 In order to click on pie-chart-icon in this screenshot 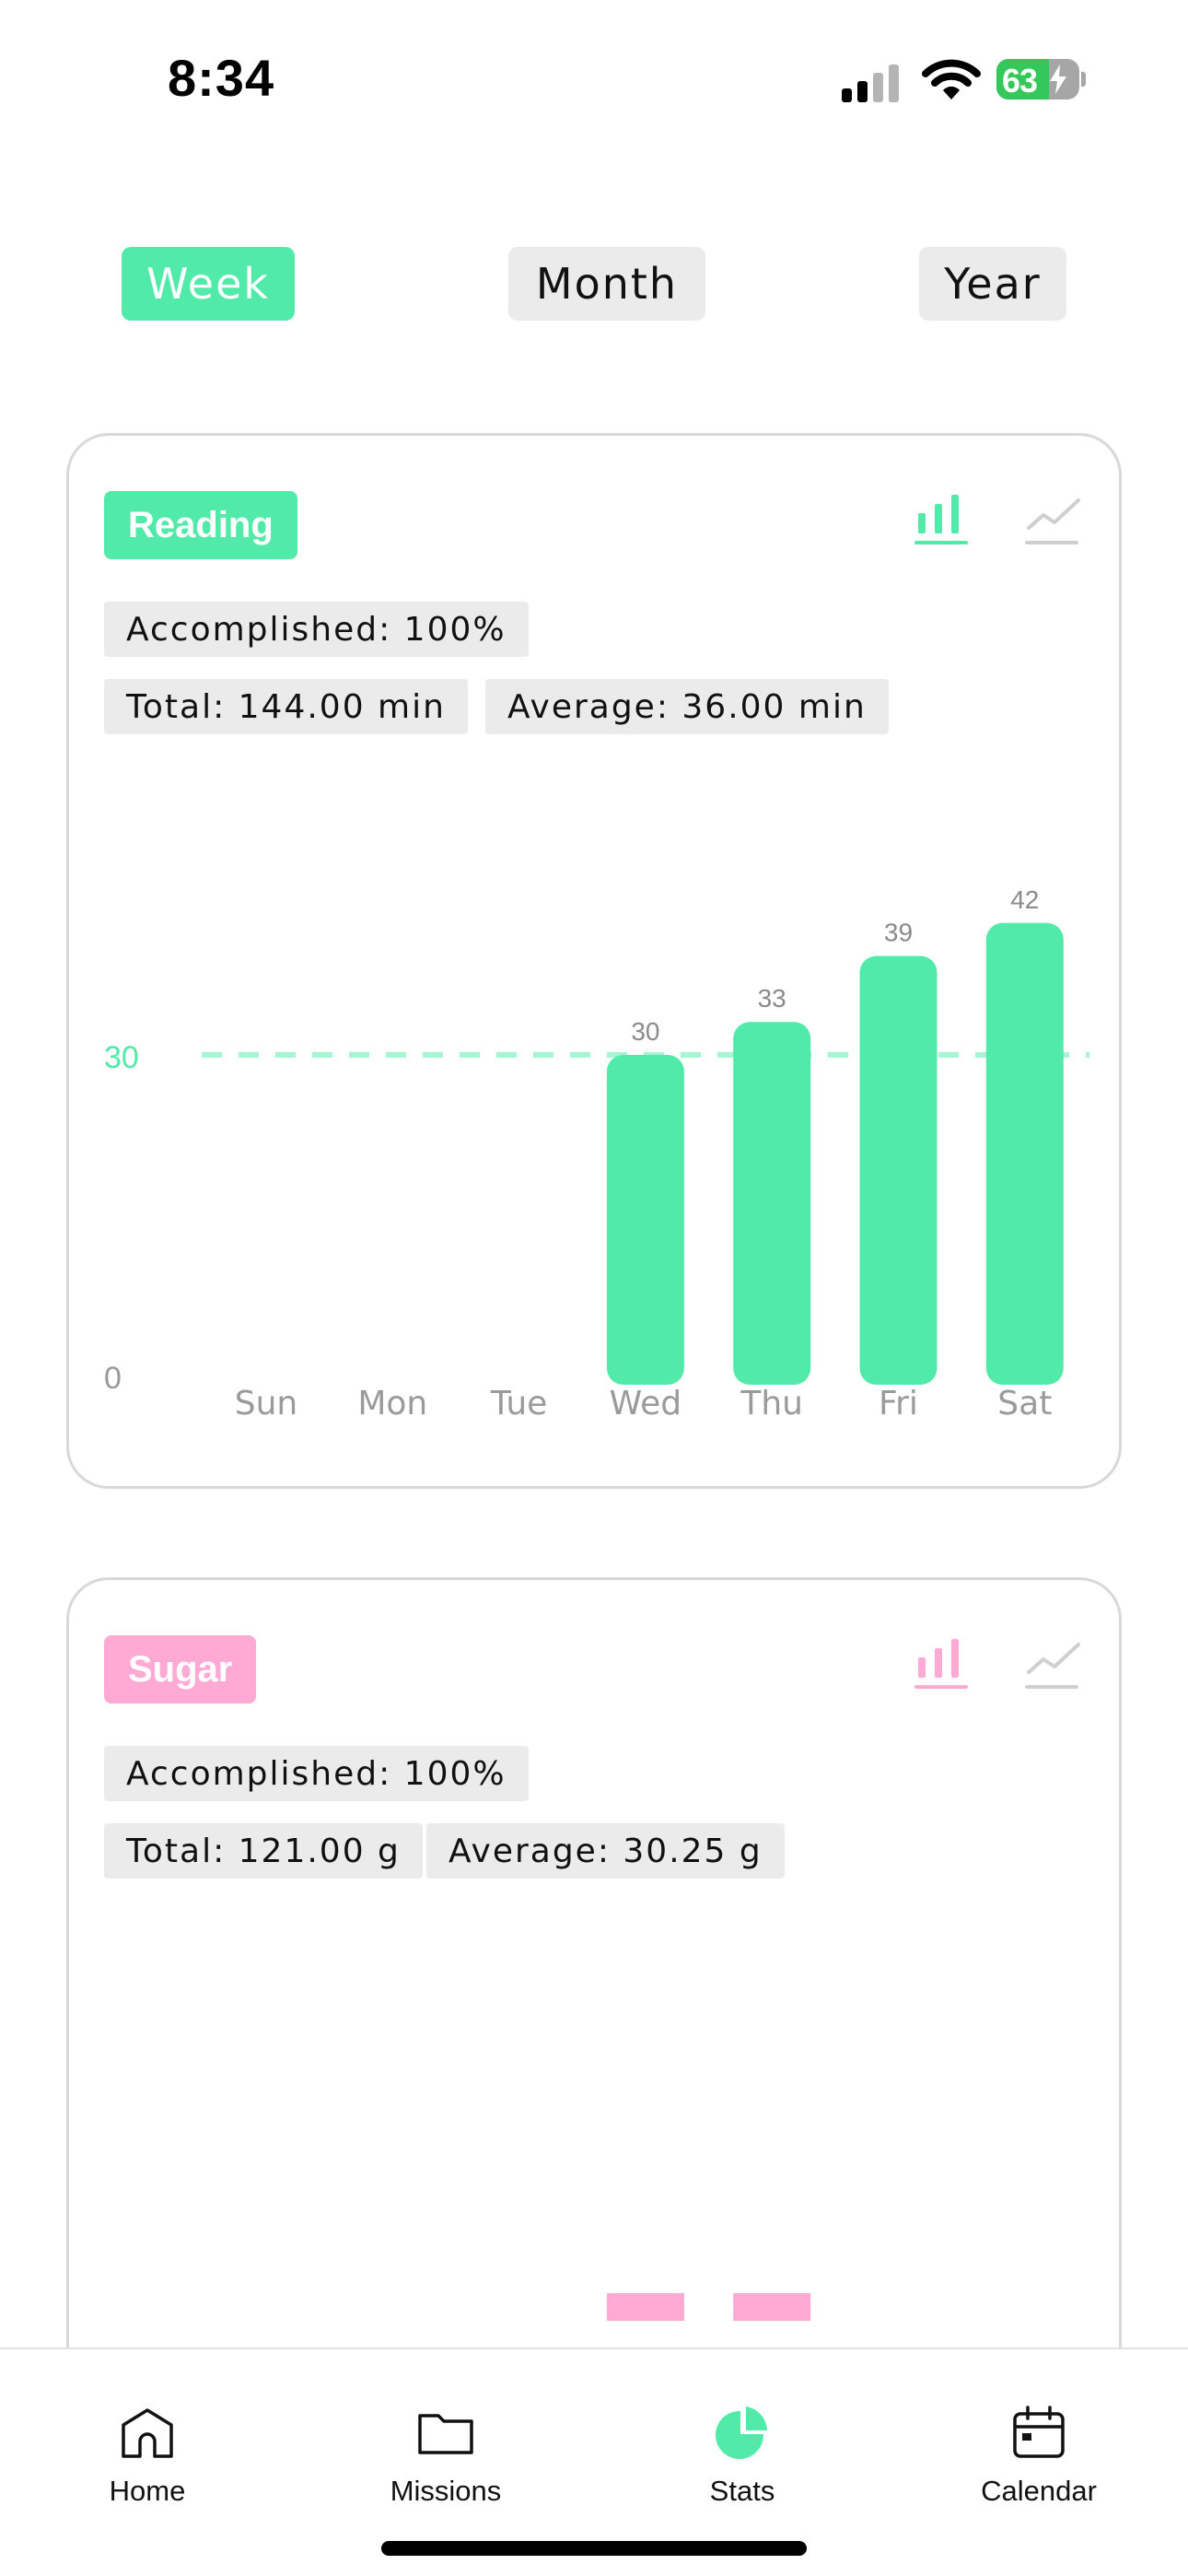, I will do `click(741, 2432)`.